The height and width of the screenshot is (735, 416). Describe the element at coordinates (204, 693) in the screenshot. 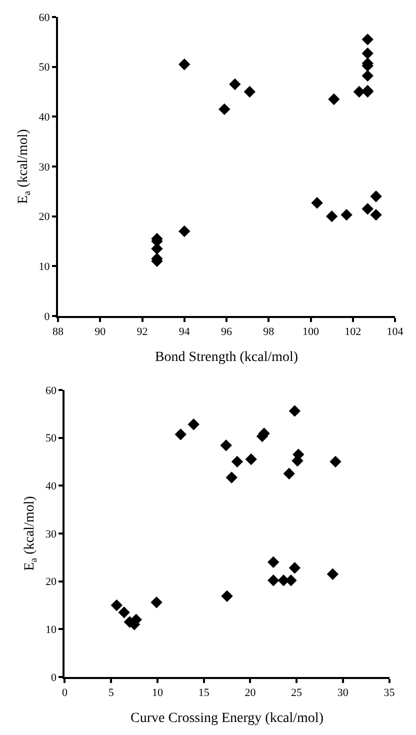

I see `x-tick-label: 15` at that location.